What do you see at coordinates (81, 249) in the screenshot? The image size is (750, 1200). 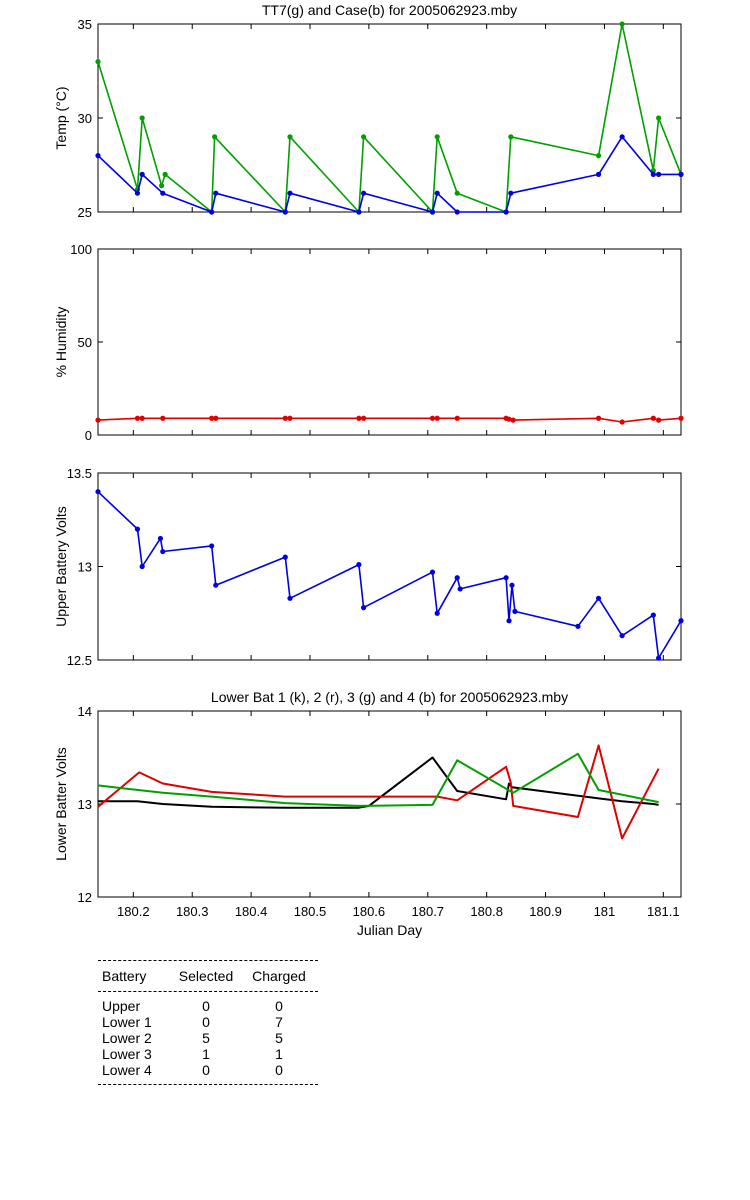 I see `y-tick-label: 100` at bounding box center [81, 249].